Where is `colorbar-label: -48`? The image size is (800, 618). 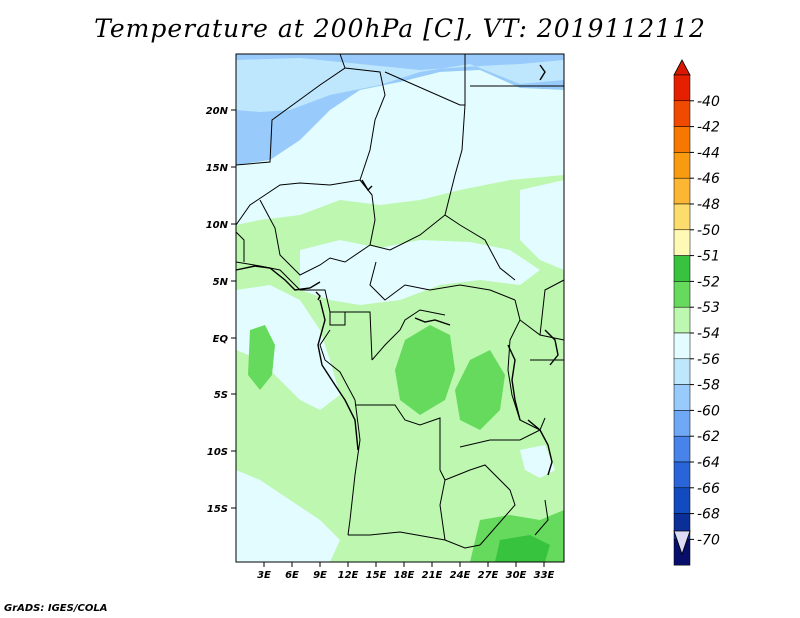 colorbar-label: -48 is located at coordinates (708, 205).